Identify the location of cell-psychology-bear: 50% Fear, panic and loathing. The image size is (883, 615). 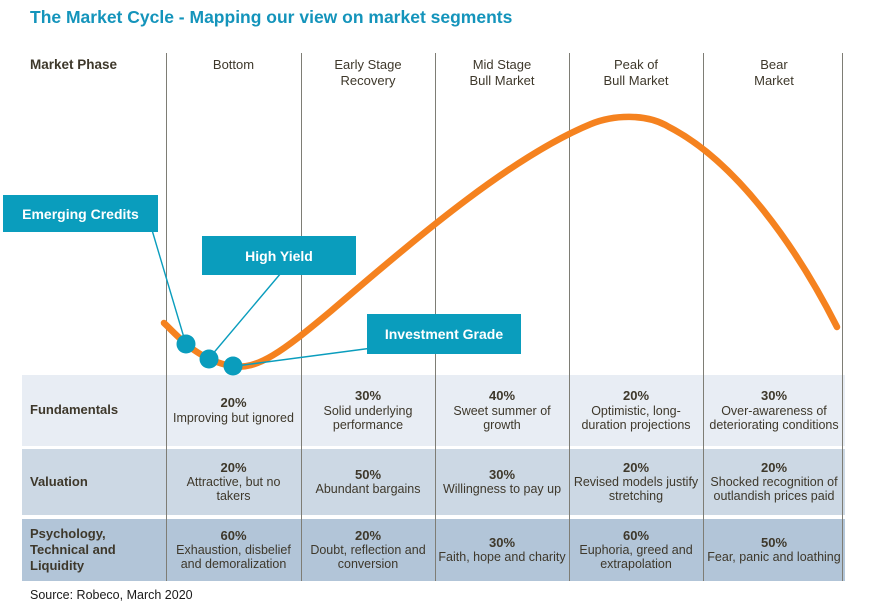
(774, 549).